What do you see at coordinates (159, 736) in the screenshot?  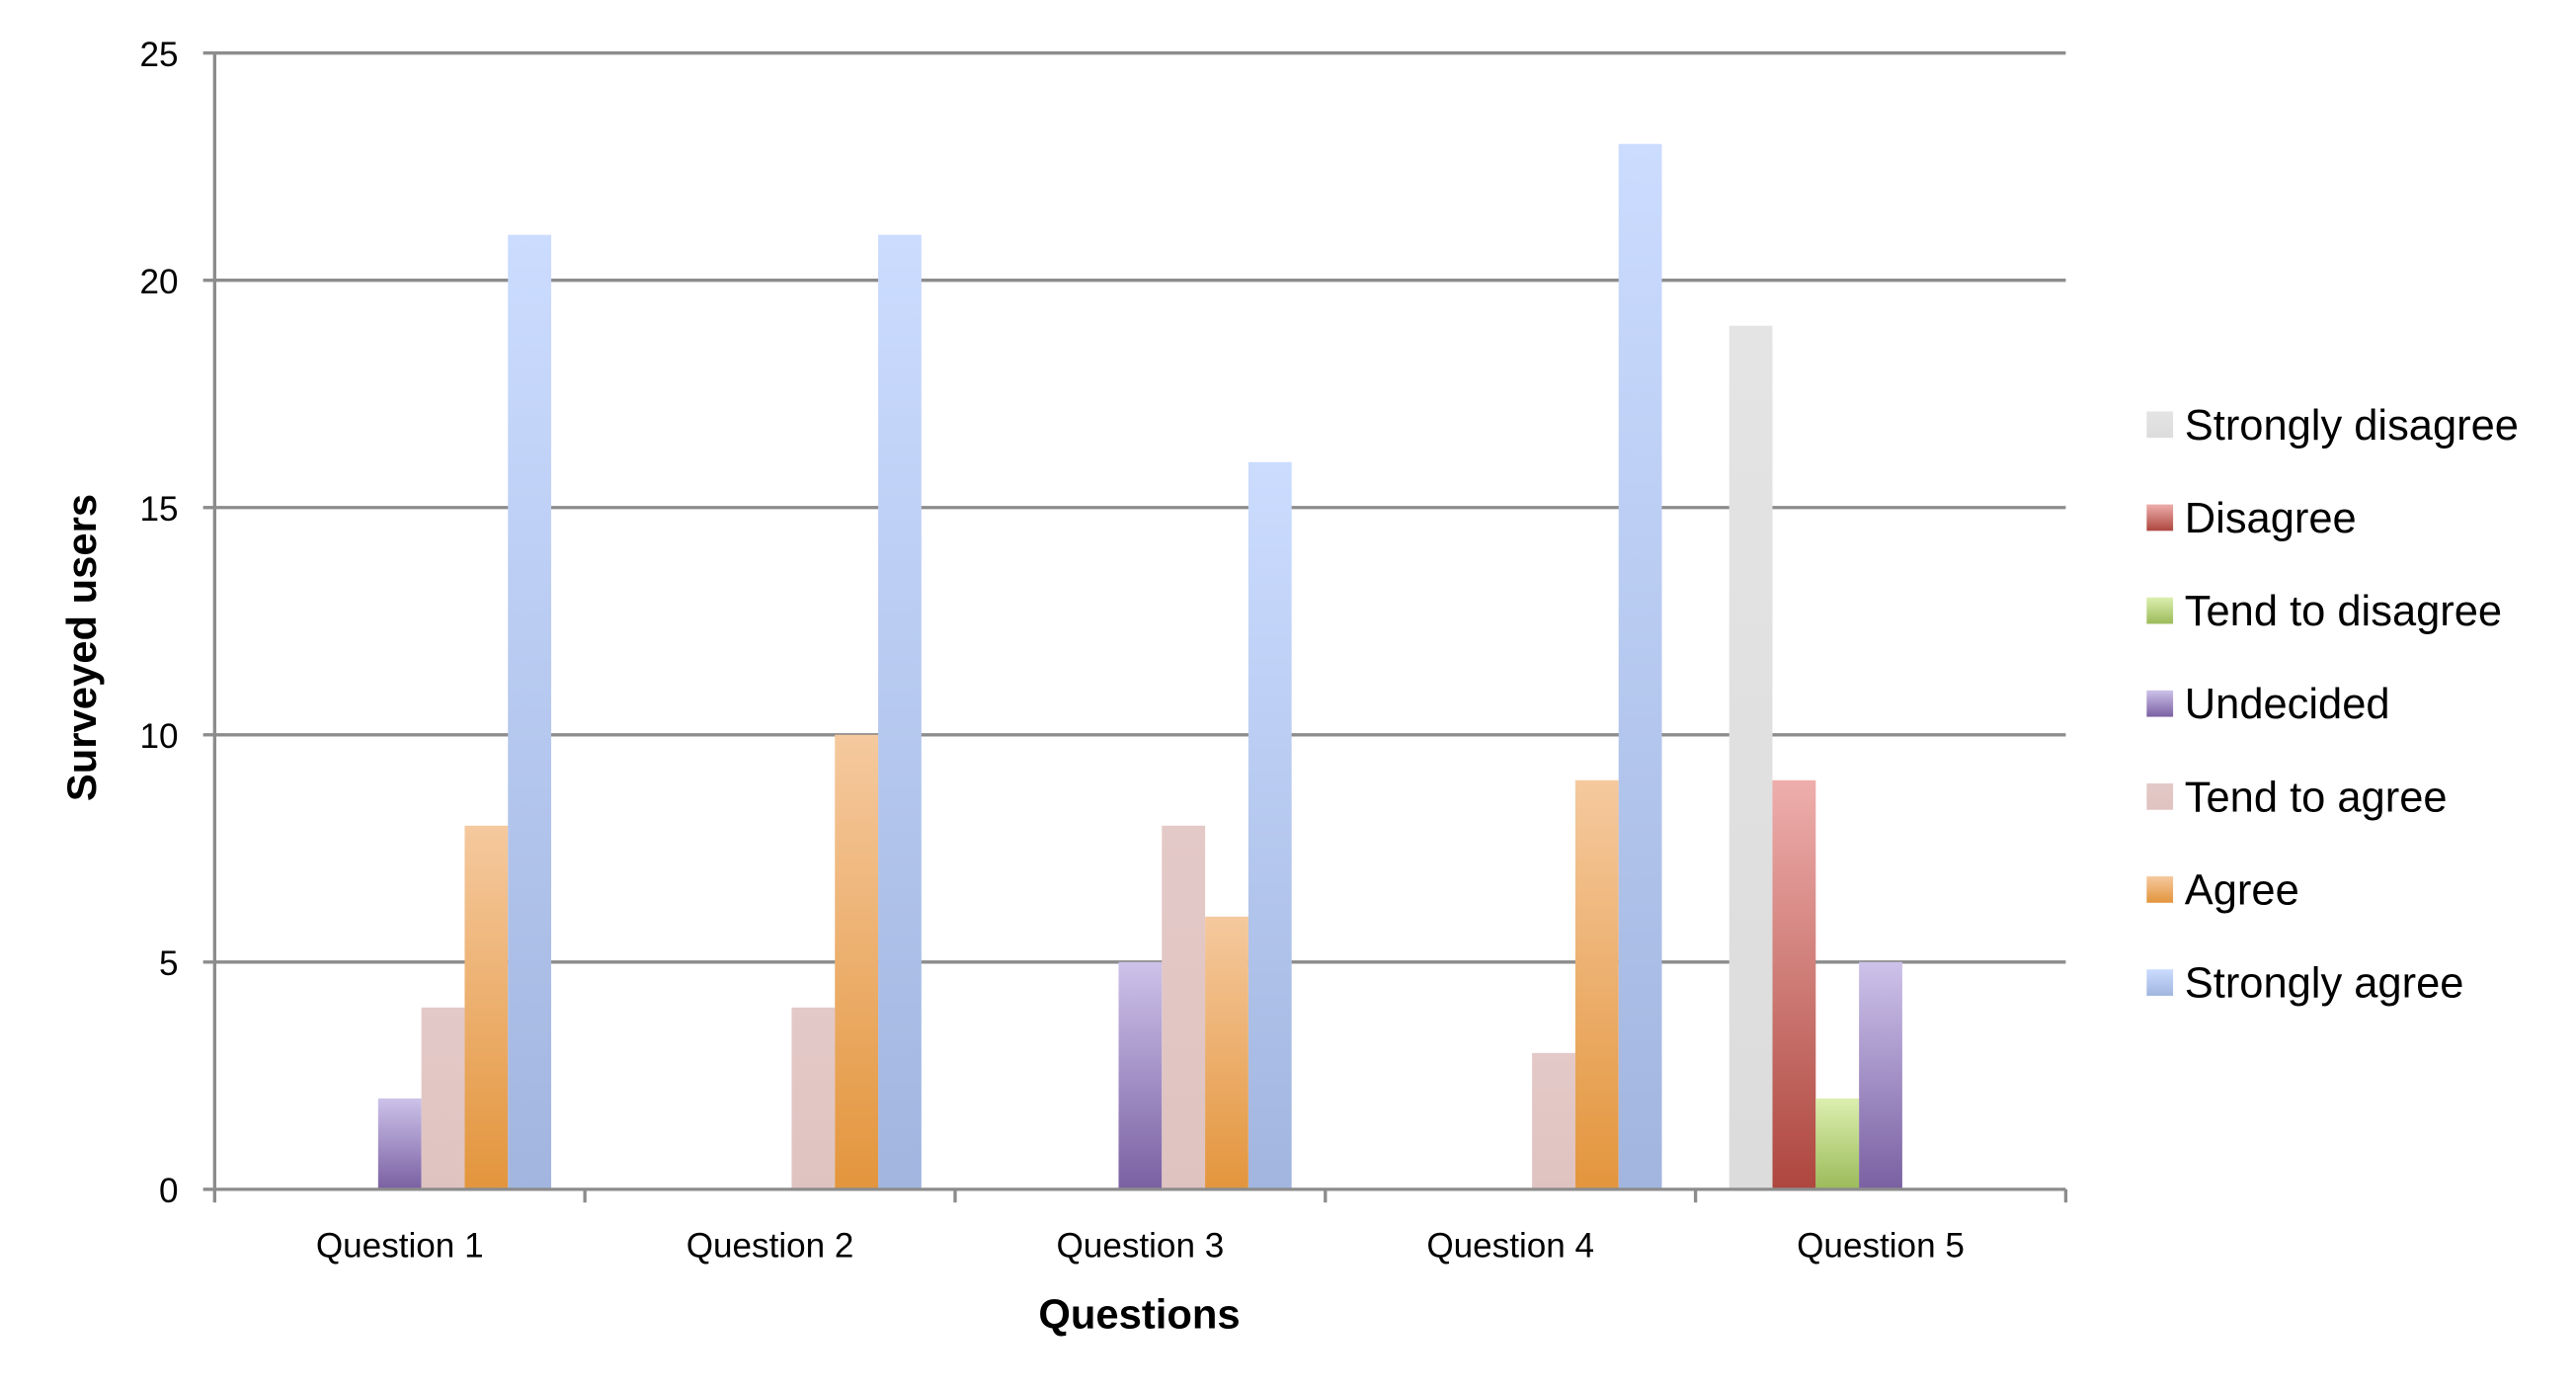 I see `y-tick-label: 10` at bounding box center [159, 736].